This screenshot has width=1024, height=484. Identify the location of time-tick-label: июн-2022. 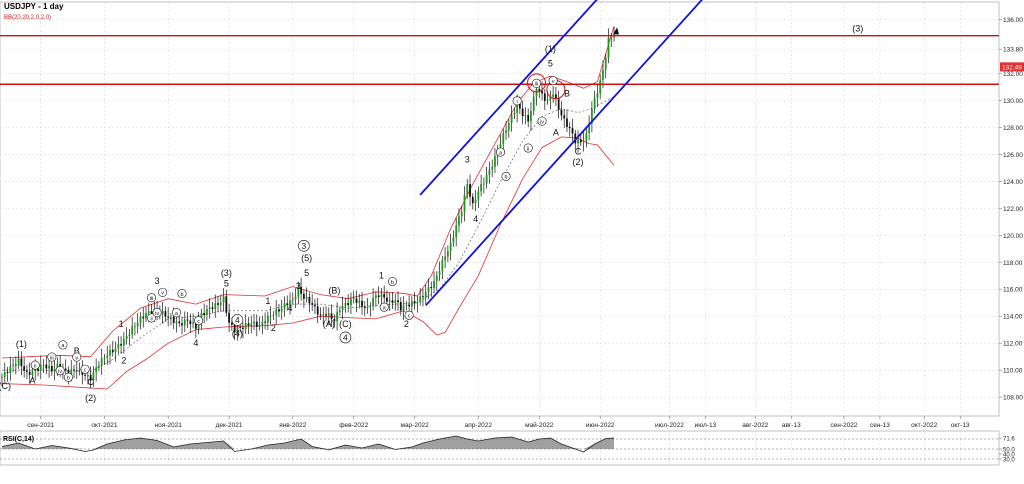
(600, 425).